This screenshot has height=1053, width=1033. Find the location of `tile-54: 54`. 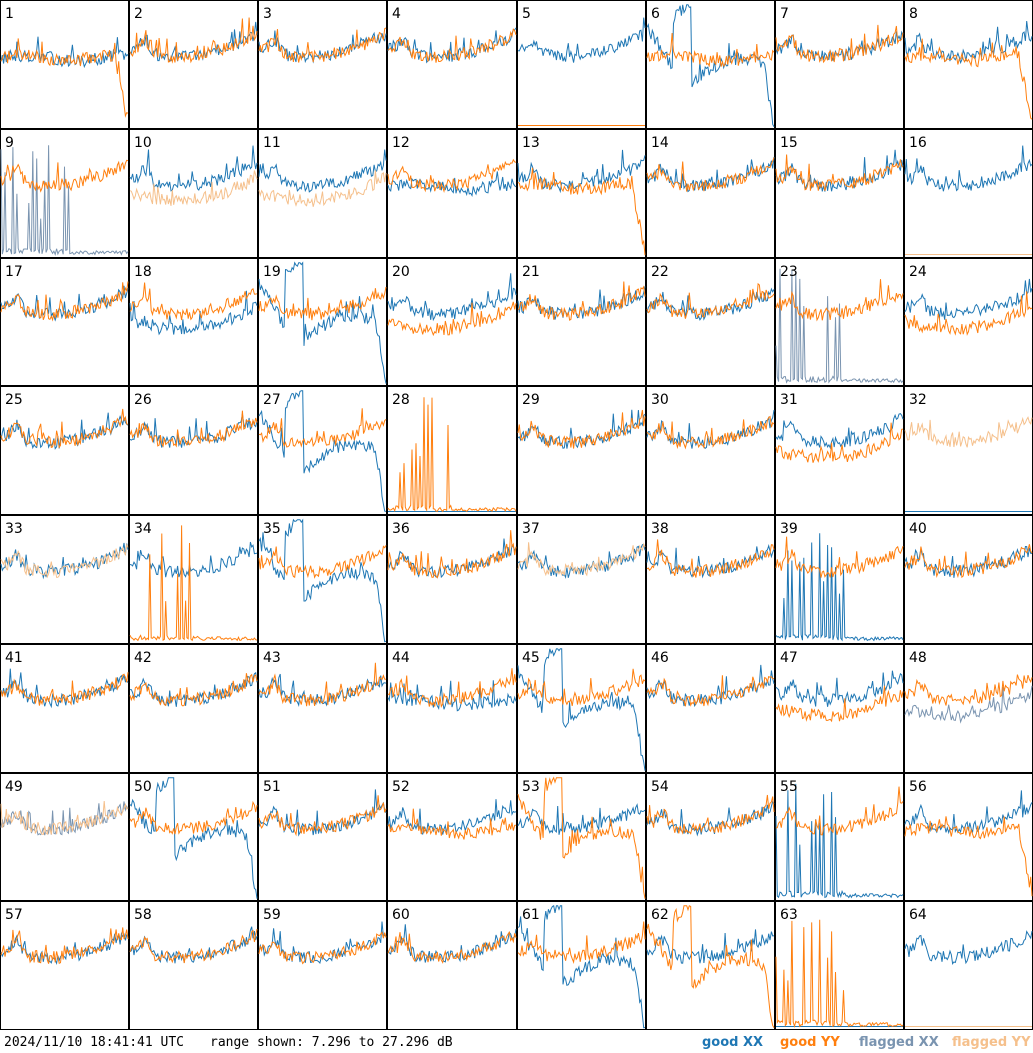

tile-54: 54 is located at coordinates (710, 837).